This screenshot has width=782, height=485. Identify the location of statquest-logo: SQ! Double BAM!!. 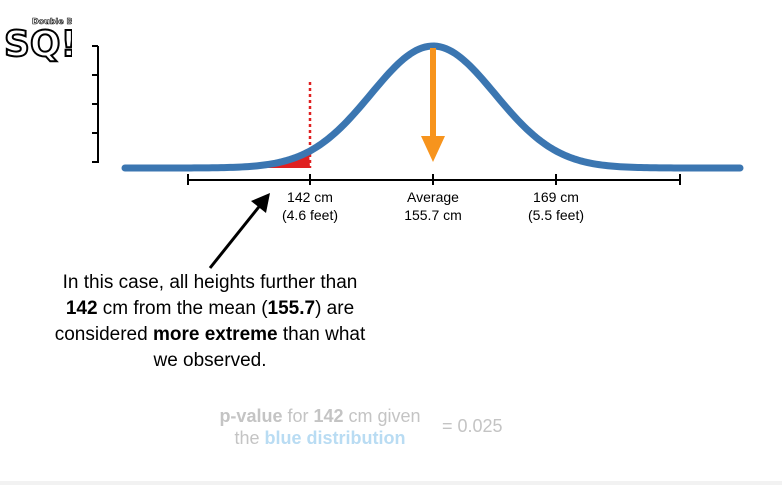
(48, 39).